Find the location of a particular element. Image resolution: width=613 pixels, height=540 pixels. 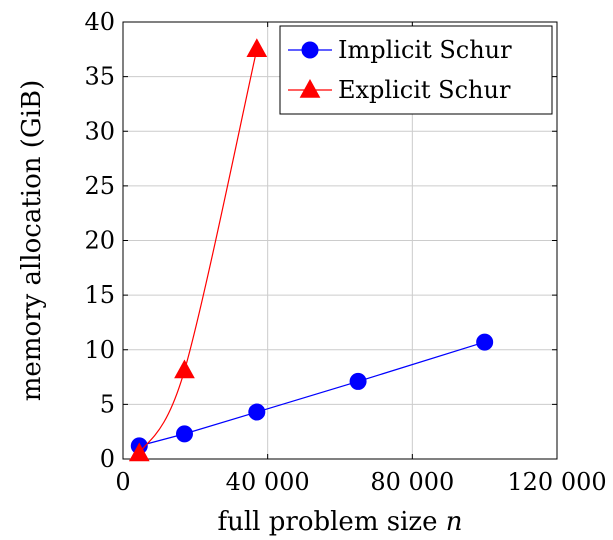

x-tick-label: 40 000 is located at coordinates (268, 482).